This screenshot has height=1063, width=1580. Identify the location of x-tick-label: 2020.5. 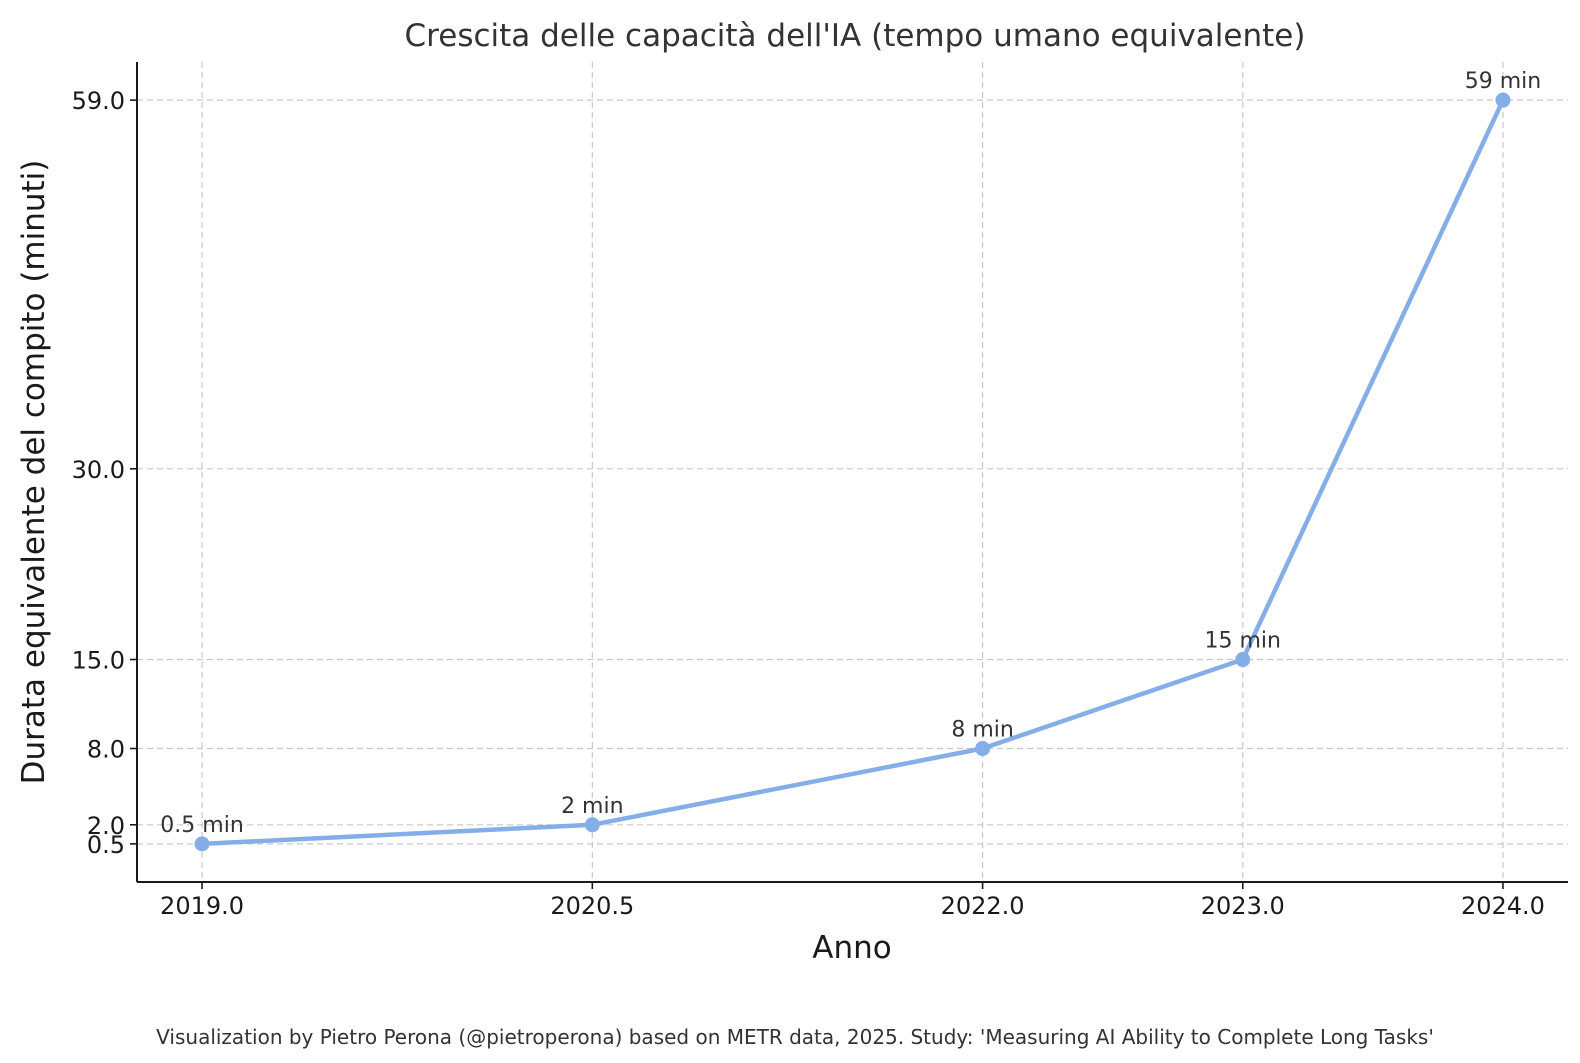
(592, 906).